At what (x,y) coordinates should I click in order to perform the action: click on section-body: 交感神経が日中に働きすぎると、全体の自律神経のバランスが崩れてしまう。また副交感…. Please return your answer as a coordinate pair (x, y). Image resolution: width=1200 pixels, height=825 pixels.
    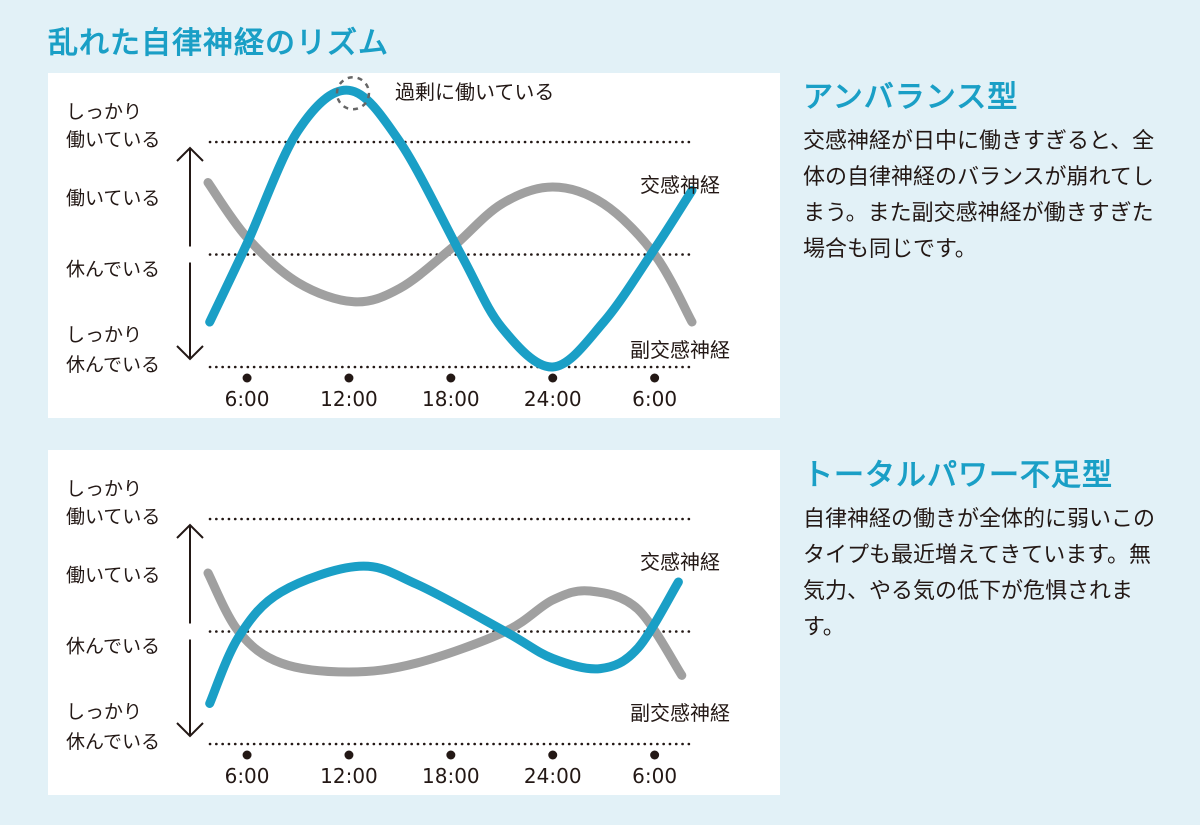
    Looking at the image, I should click on (979, 195).